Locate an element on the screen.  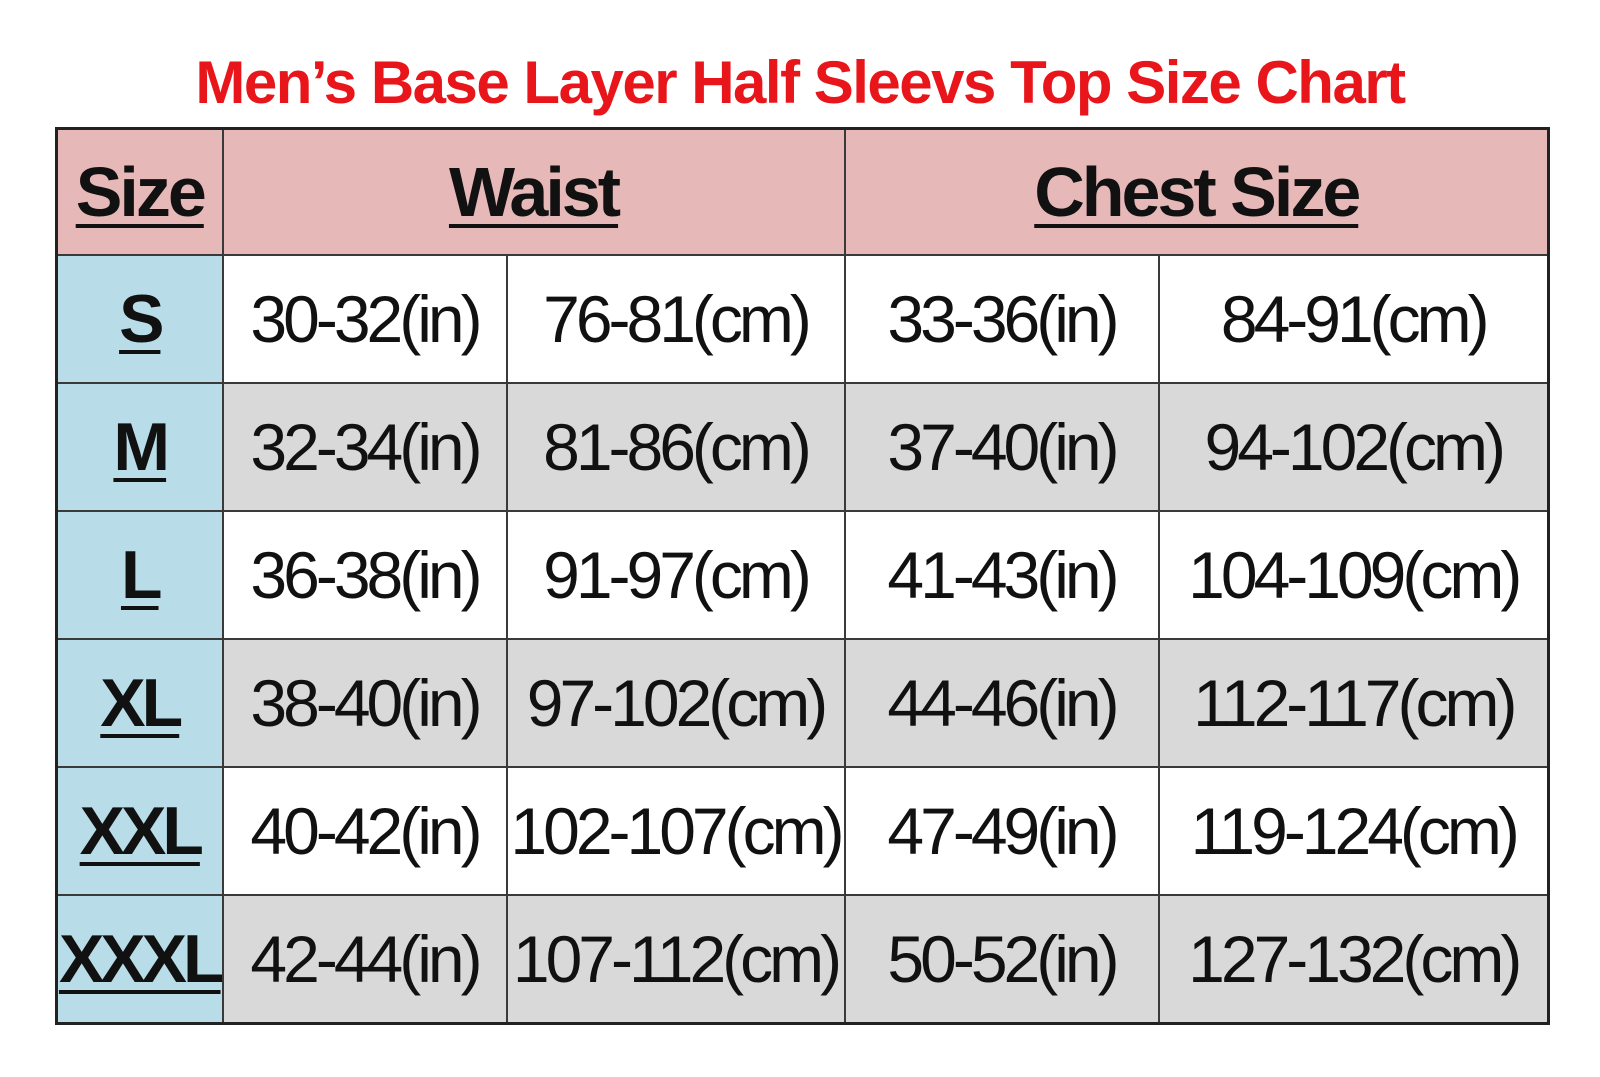
chest-cm-cell: 127-132(cm) is located at coordinates (1353, 959).